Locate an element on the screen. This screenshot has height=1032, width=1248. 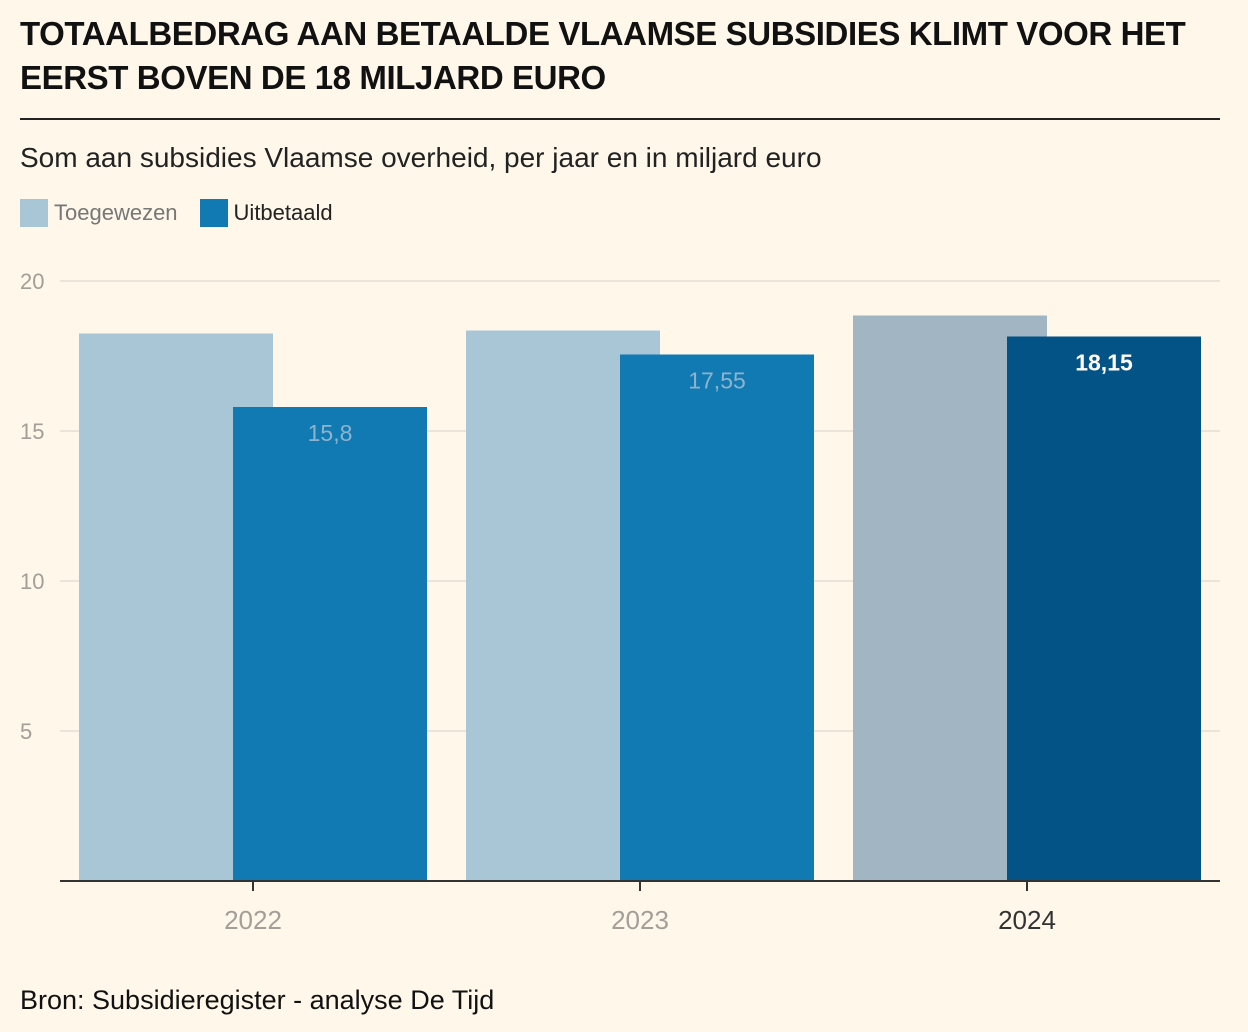
legend-item-uitbetaald: Uitbetaald is located at coordinates (266, 213).